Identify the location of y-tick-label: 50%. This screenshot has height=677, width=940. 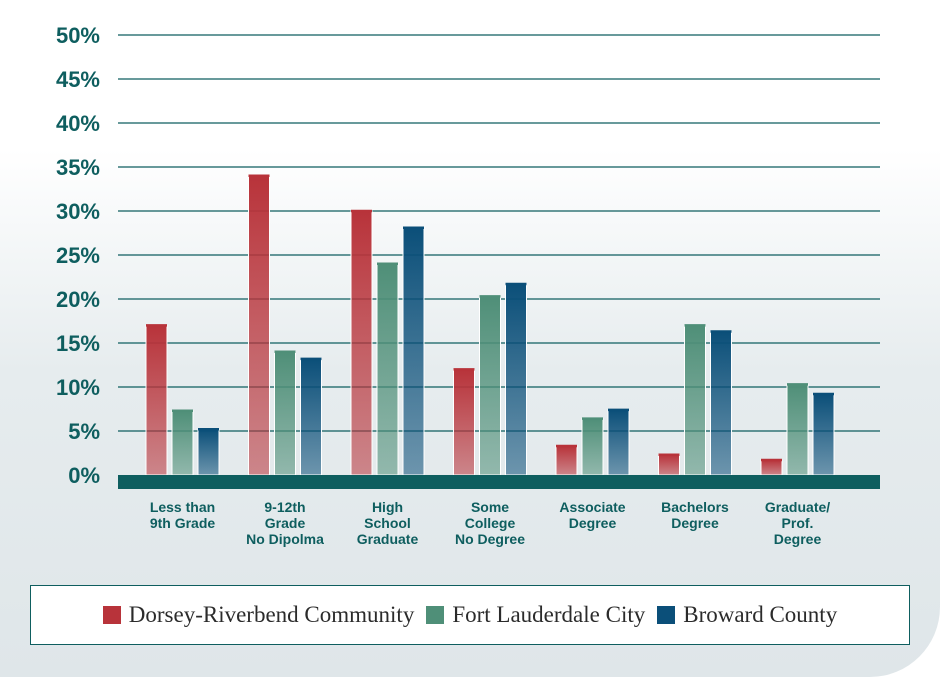
(78, 35).